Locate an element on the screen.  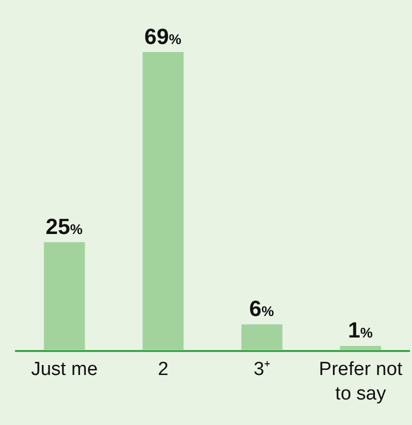
x-tick-label: 2 is located at coordinates (163, 369).